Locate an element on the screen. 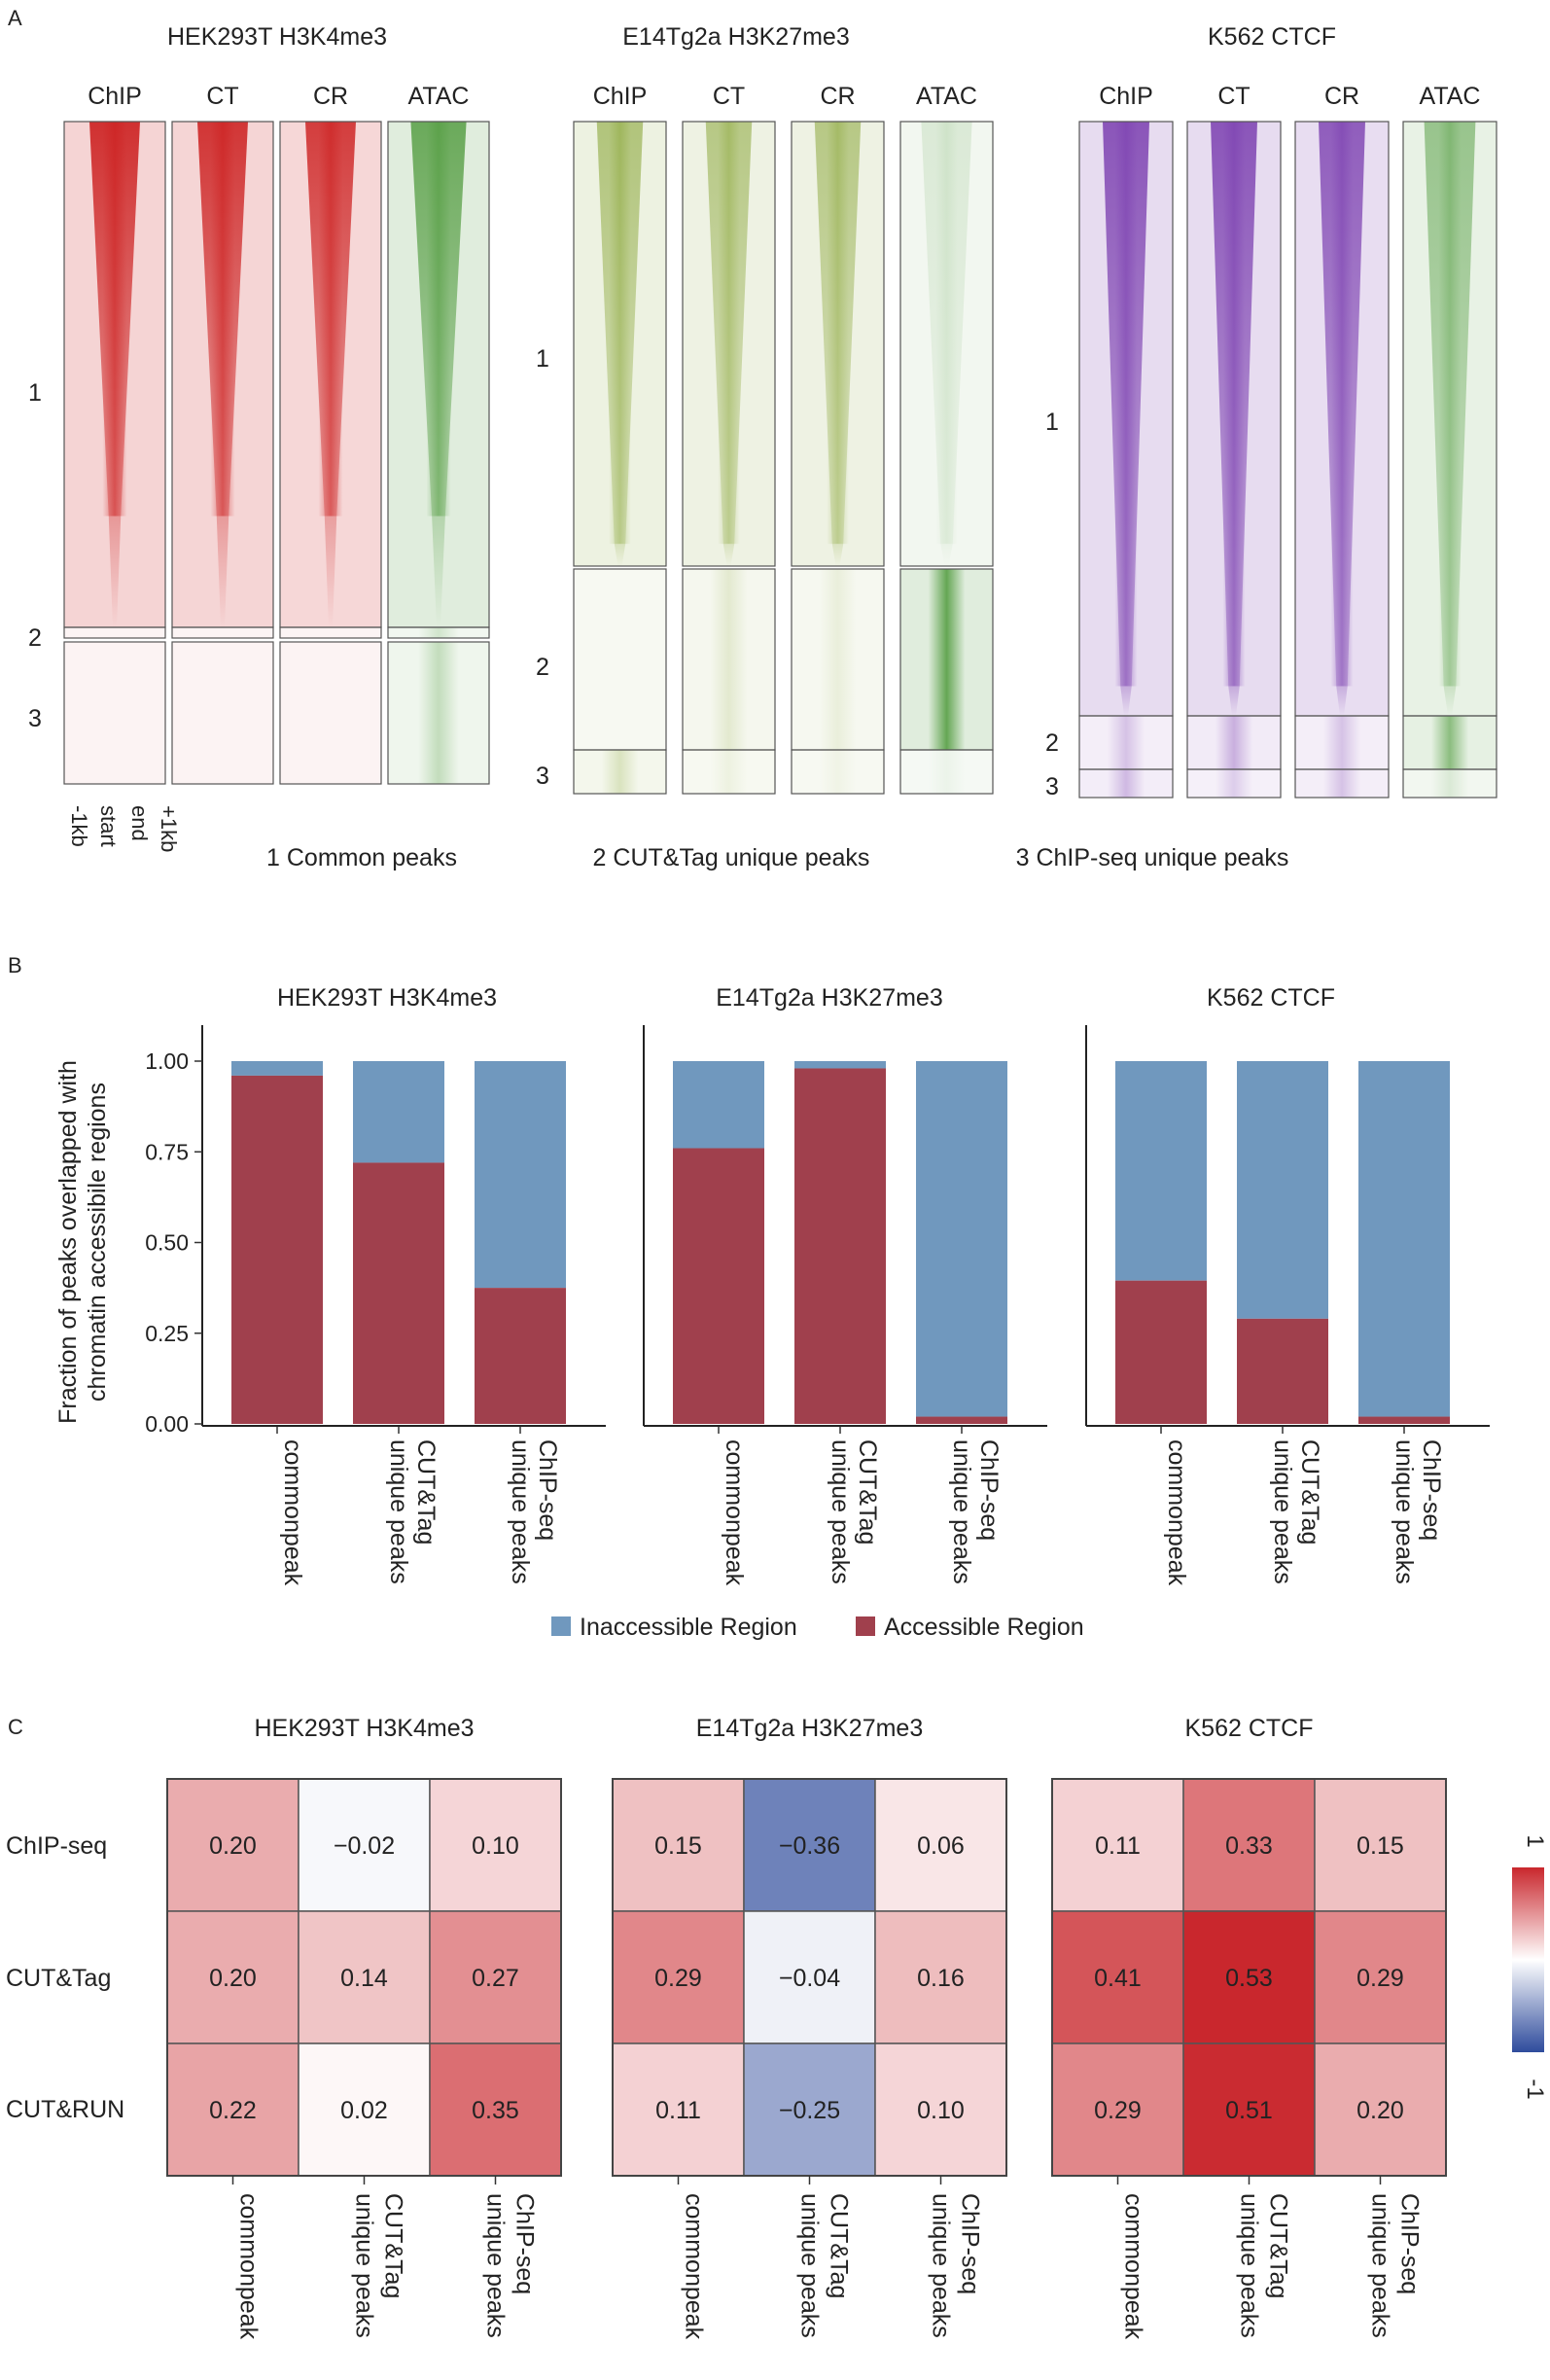  panel-c-title: HEK293T H3K4me3 is located at coordinates (364, 1728).